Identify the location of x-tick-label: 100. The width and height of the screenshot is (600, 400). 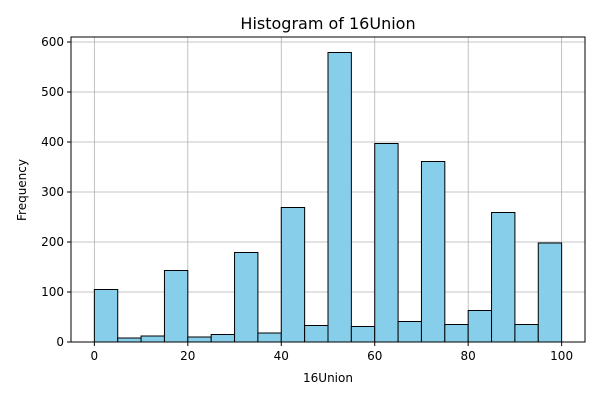
(561, 356).